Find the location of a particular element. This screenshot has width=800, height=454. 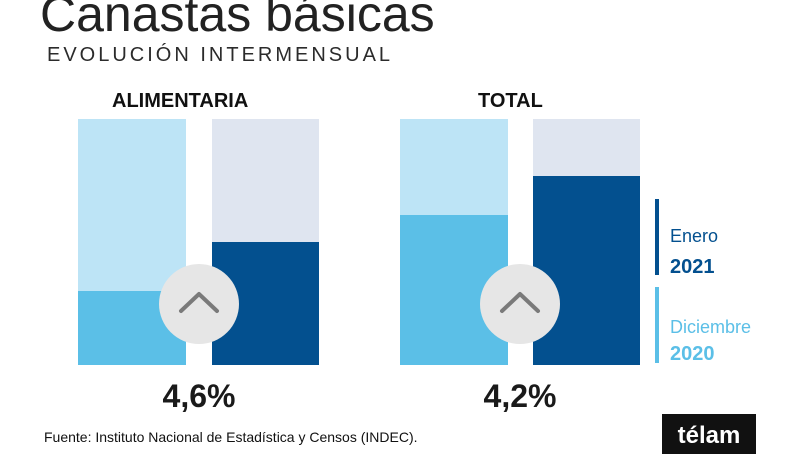

legend-year-enero: 2021 is located at coordinates (692, 267).